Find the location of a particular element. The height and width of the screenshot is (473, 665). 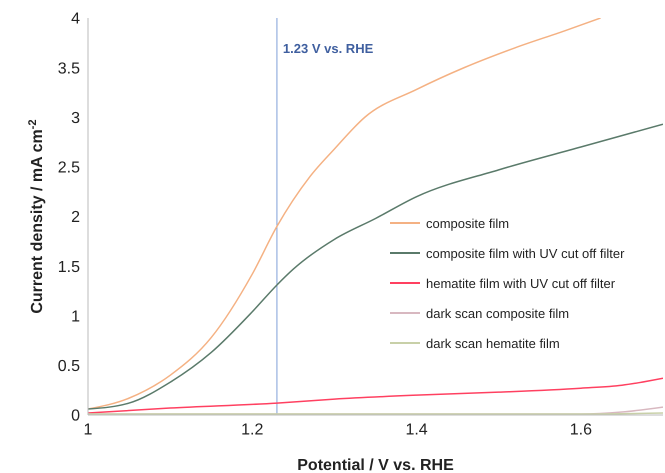

ref-line-label: 1.23 V vs. RHE is located at coordinates (328, 48).